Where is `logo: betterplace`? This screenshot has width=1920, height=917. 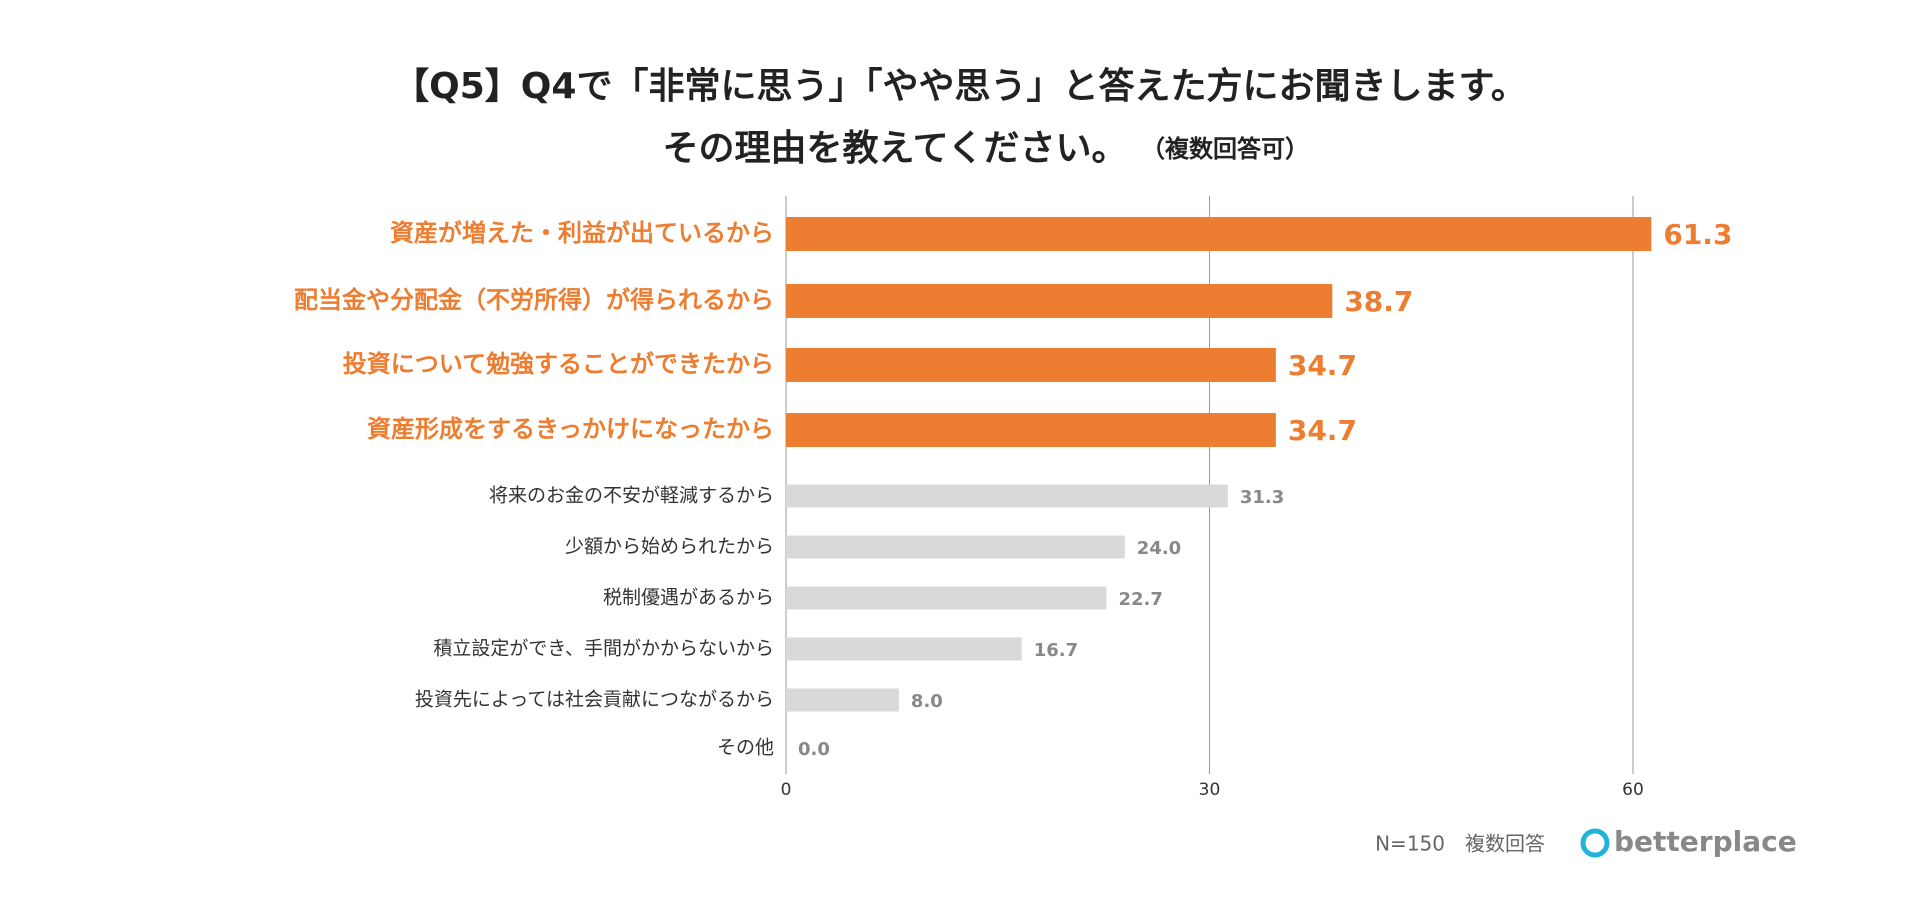
logo: betterplace is located at coordinates (1705, 841).